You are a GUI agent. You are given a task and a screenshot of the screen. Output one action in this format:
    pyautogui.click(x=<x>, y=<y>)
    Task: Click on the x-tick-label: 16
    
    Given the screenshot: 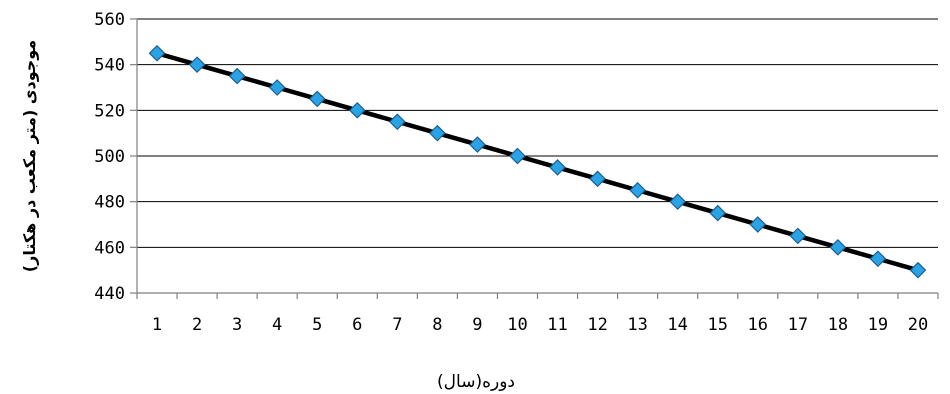 What is the action you would take?
    pyautogui.click(x=758, y=325)
    